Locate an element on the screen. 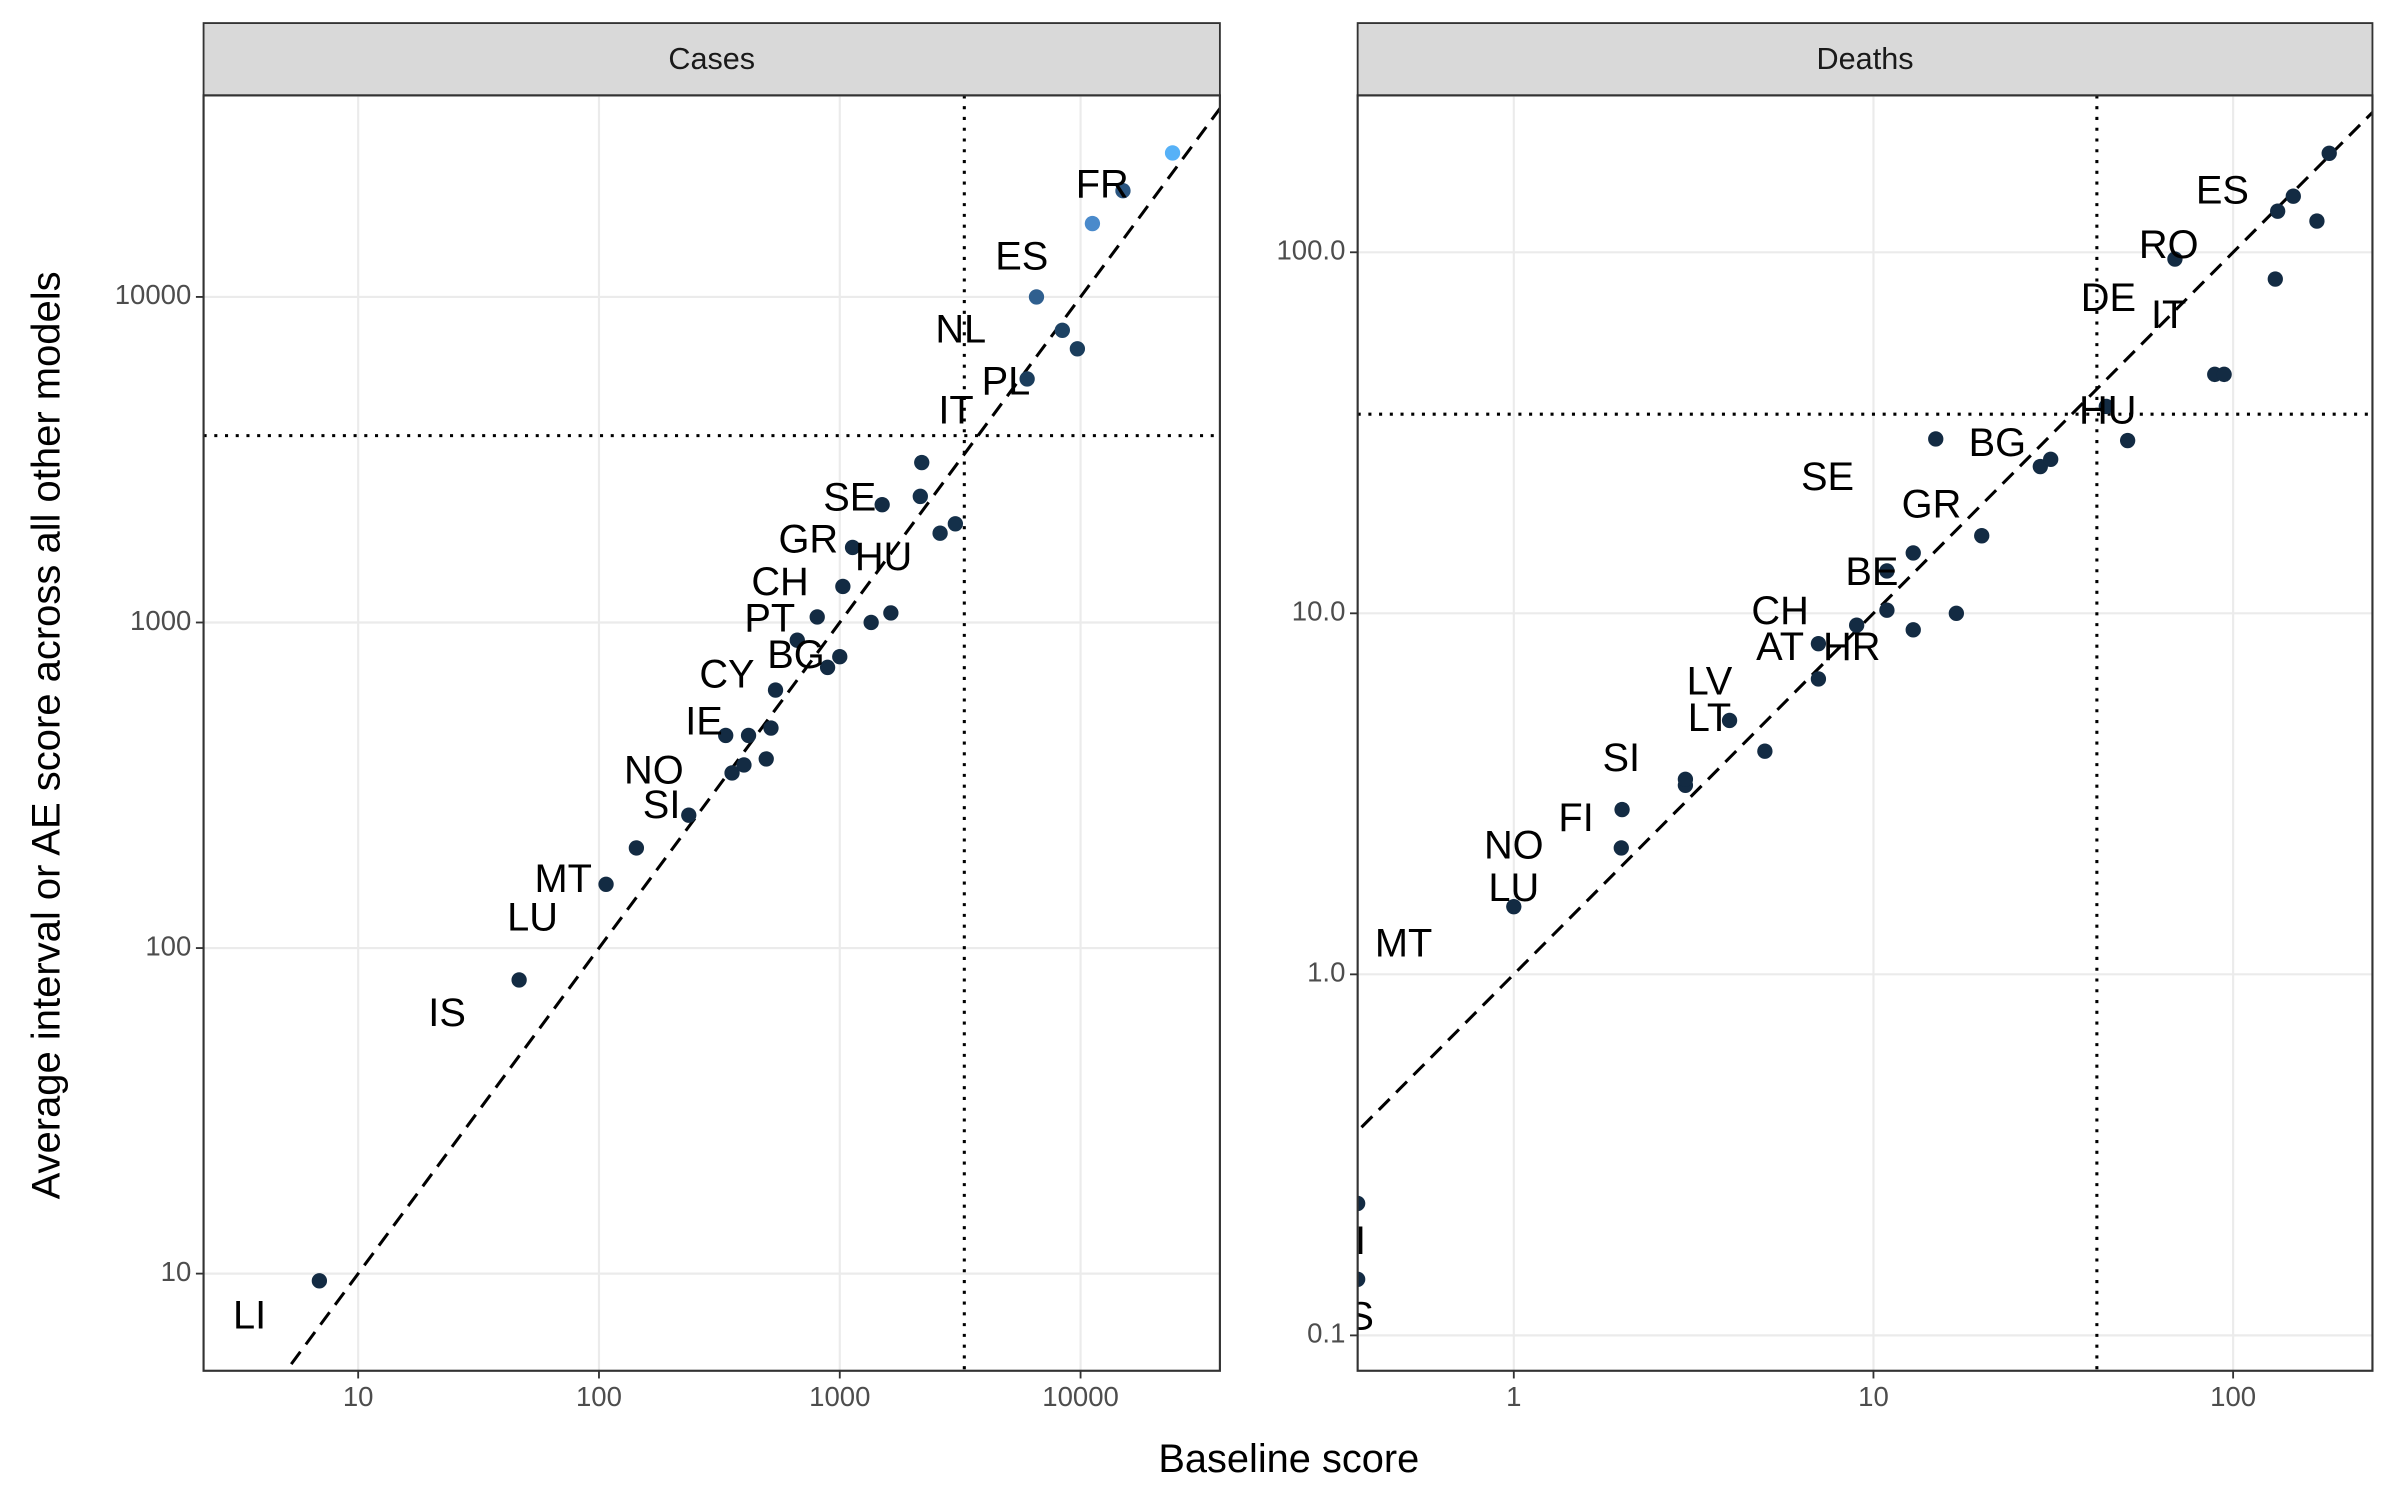 The height and width of the screenshot is (1500, 2400). annotation: HU is located at coordinates (883, 557).